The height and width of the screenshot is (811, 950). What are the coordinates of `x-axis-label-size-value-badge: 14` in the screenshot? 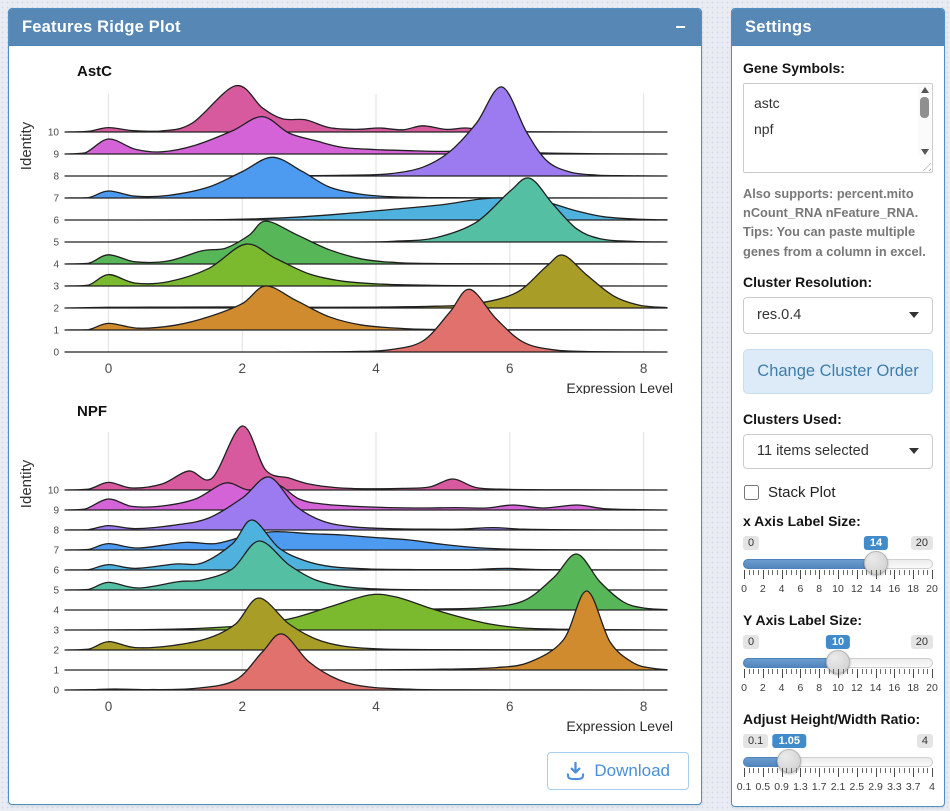 It's located at (876, 542).